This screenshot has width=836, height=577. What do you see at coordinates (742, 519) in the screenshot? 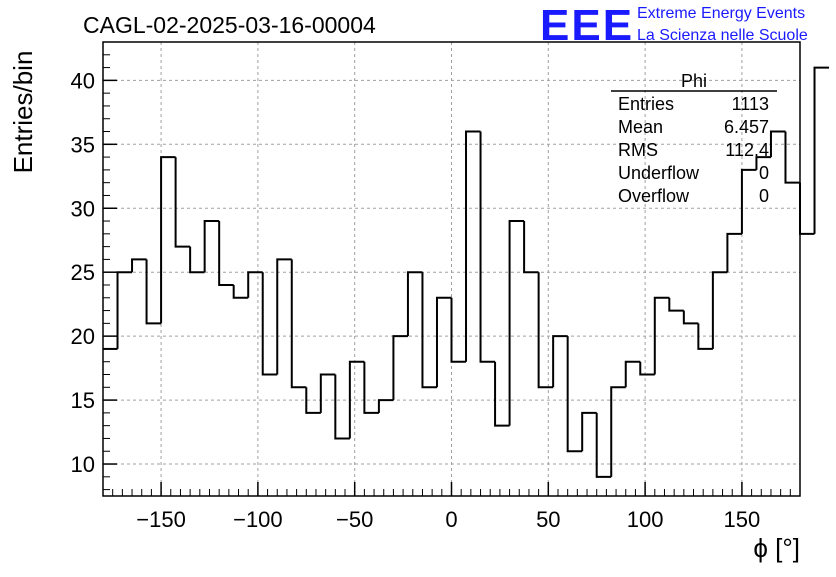
I see `x-tick-label: 150` at bounding box center [742, 519].